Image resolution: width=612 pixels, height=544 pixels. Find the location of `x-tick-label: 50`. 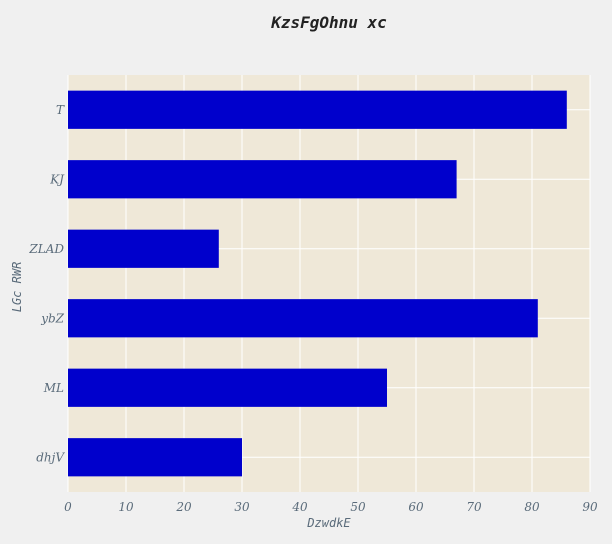

x-tick-label: 50 is located at coordinates (358, 507).